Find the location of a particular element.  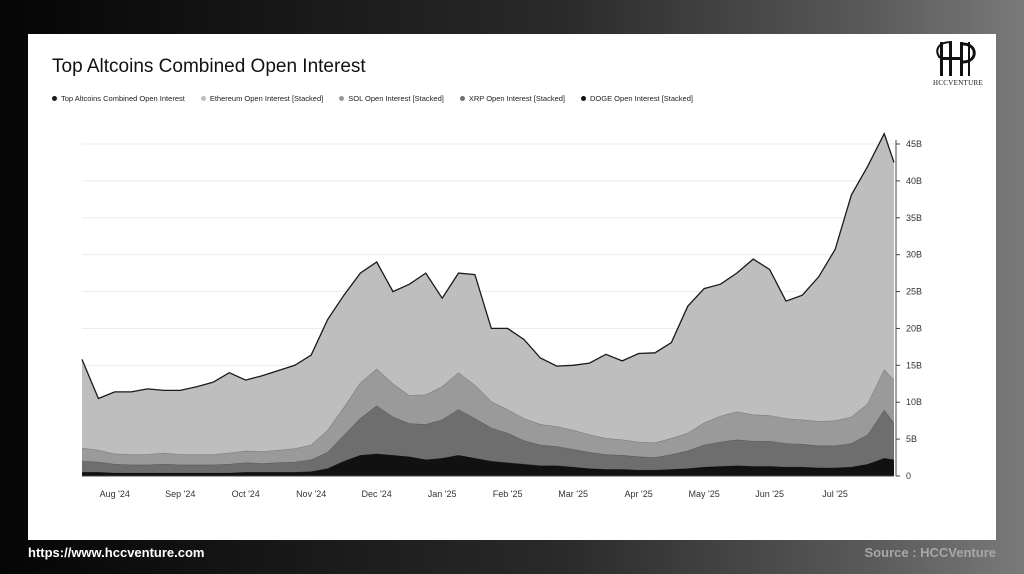

legend-dot-total is located at coordinates (54, 98).